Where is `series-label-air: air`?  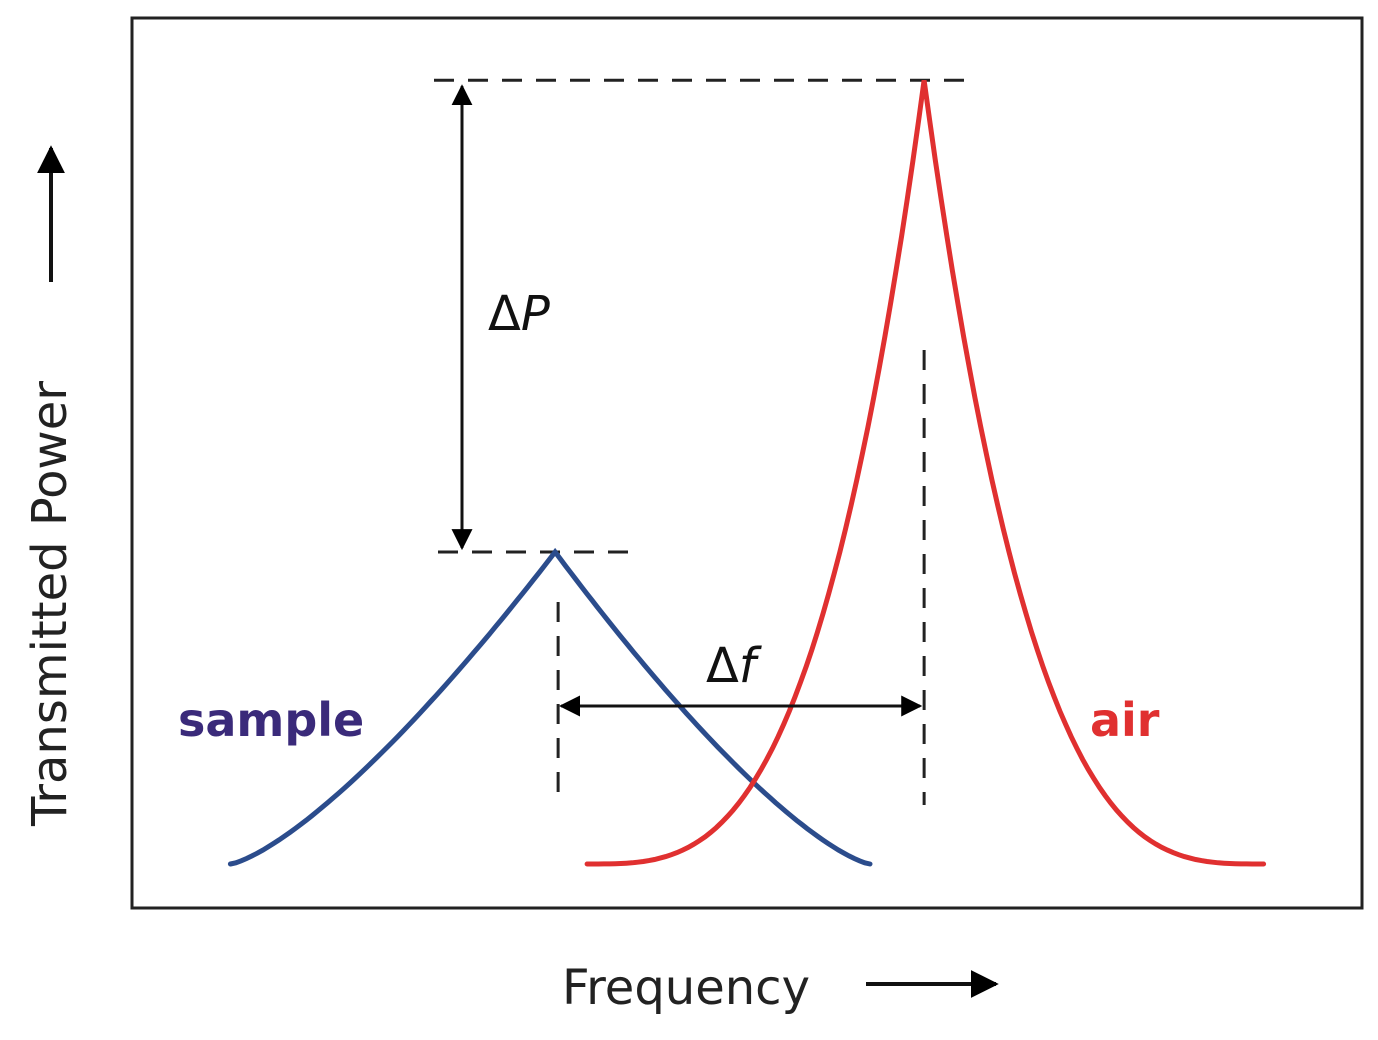
series-label-air: air is located at coordinates (1125, 720).